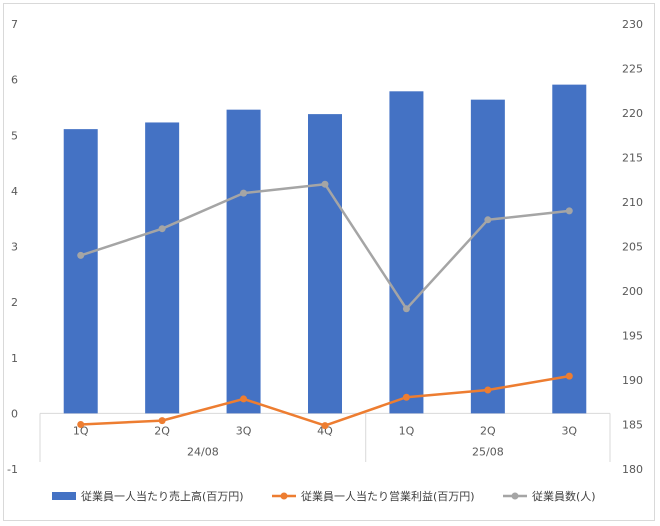 The width and height of the screenshot is (660, 526). I want to click on x-group-label: 24/08, so click(203, 451).